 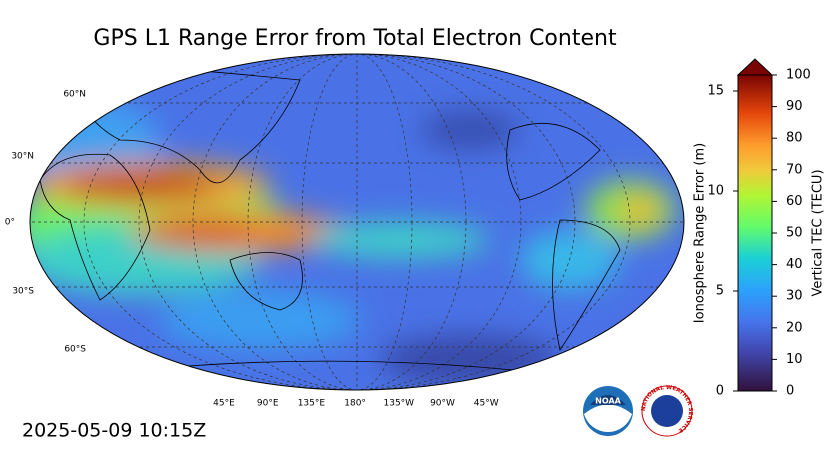 What do you see at coordinates (798, 75) in the screenshot?
I see `right-tick-label: 100` at bounding box center [798, 75].